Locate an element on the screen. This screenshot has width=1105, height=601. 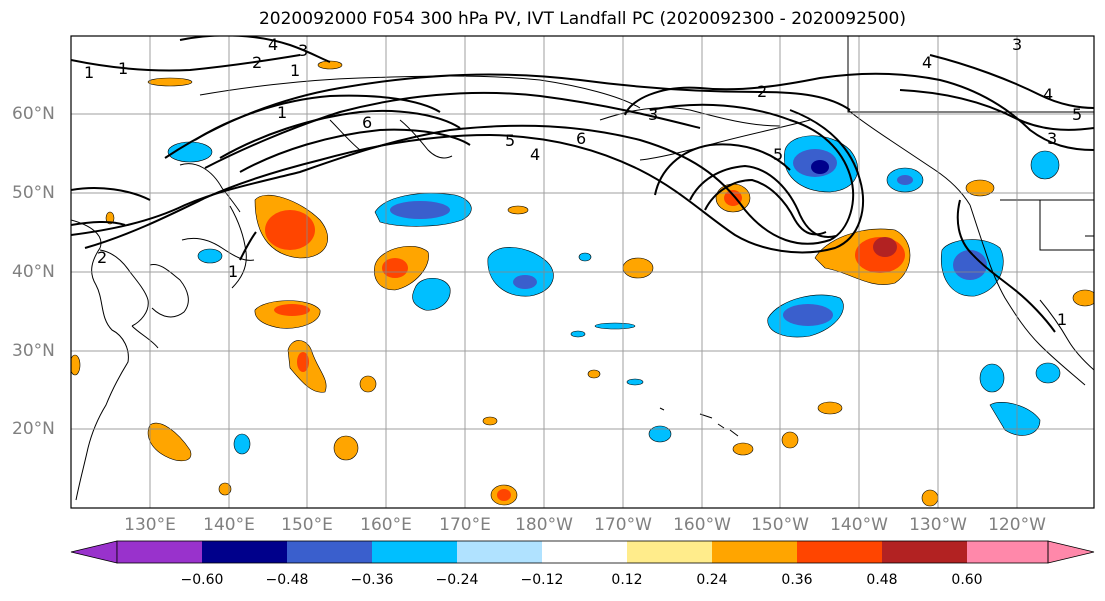
lat-label-50n: 50°N is located at coordinates (33, 193).